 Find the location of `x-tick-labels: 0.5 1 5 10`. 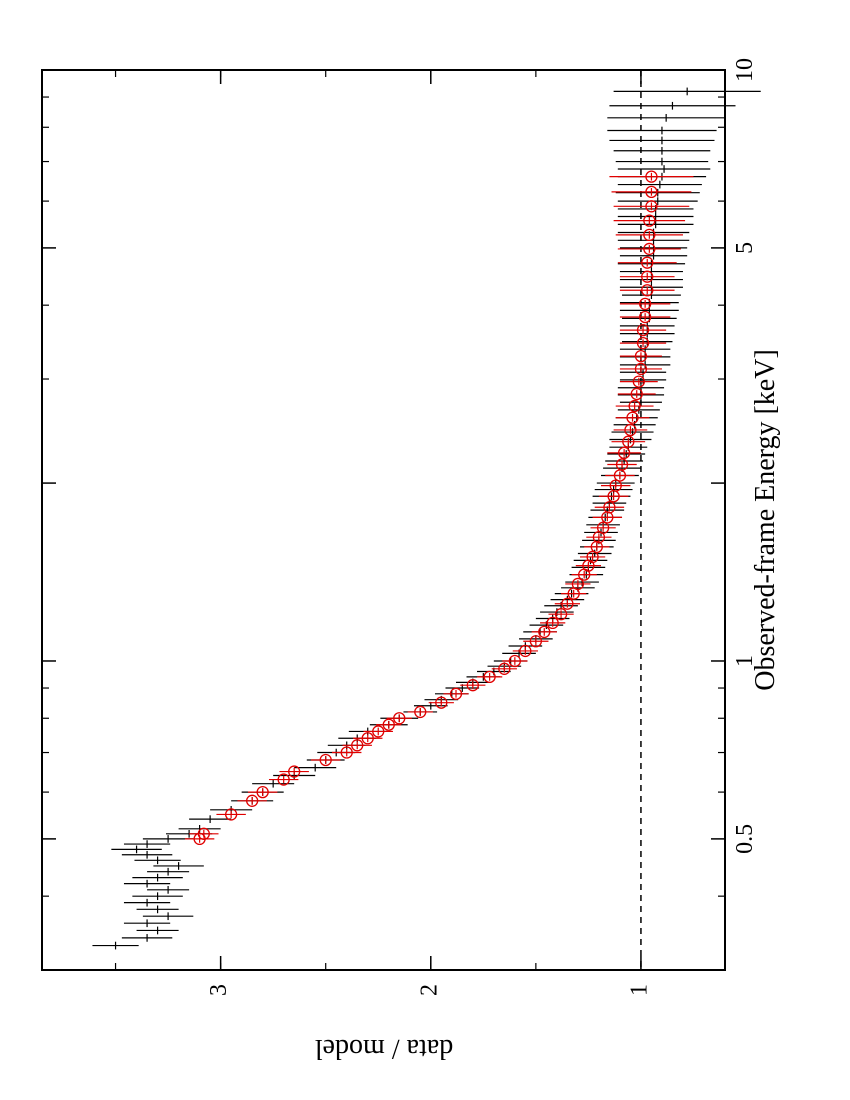

x-tick-labels: 0.5 1 5 10 is located at coordinates (745, 456).